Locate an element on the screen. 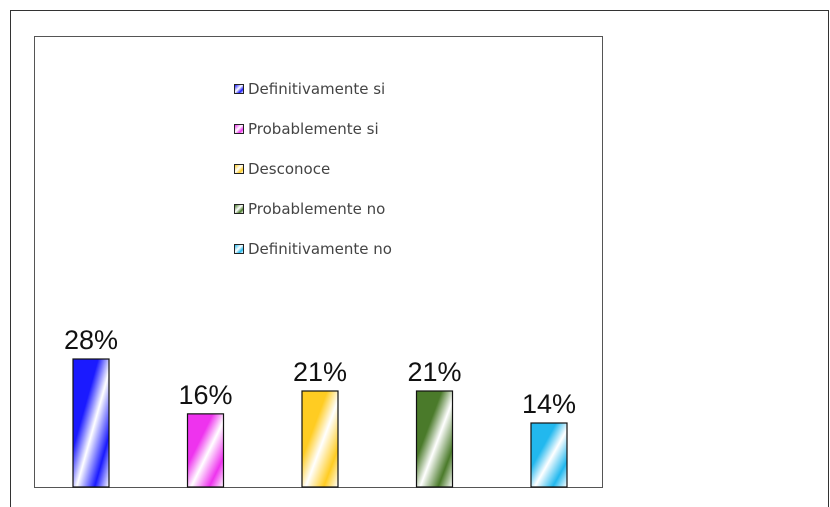  data-label-3: 21% is located at coordinates (320, 372).